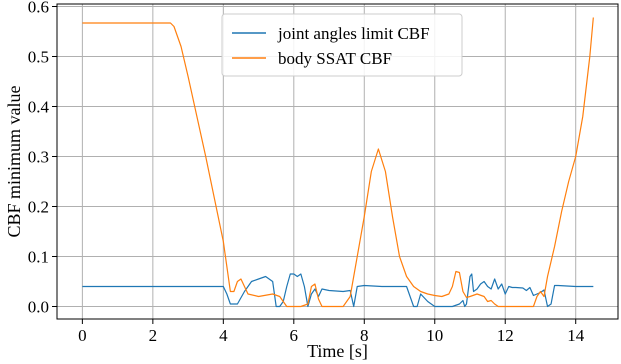  I want to click on y-tick-label: 0.2, so click(38, 207).